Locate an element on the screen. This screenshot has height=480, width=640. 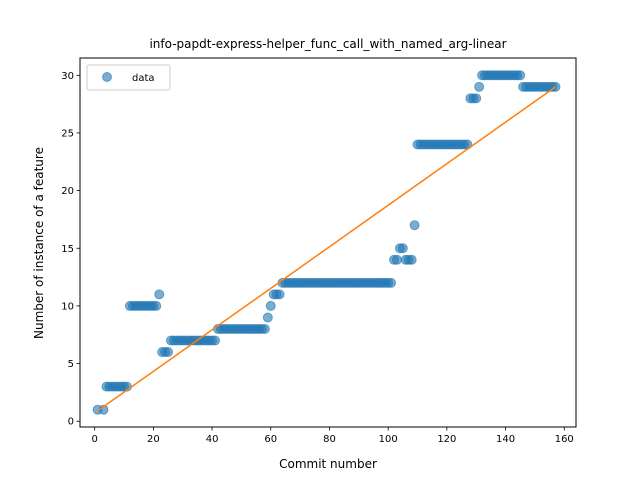
x-axis-label: Commit number is located at coordinates (328, 464).